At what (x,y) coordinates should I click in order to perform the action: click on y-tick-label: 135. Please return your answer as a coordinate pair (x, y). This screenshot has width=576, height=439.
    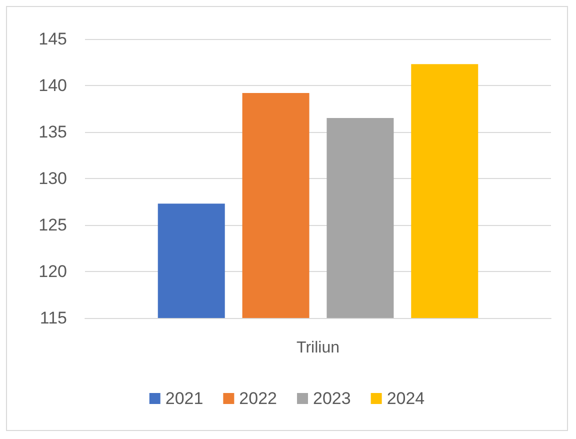
    Looking at the image, I should click on (52, 132).